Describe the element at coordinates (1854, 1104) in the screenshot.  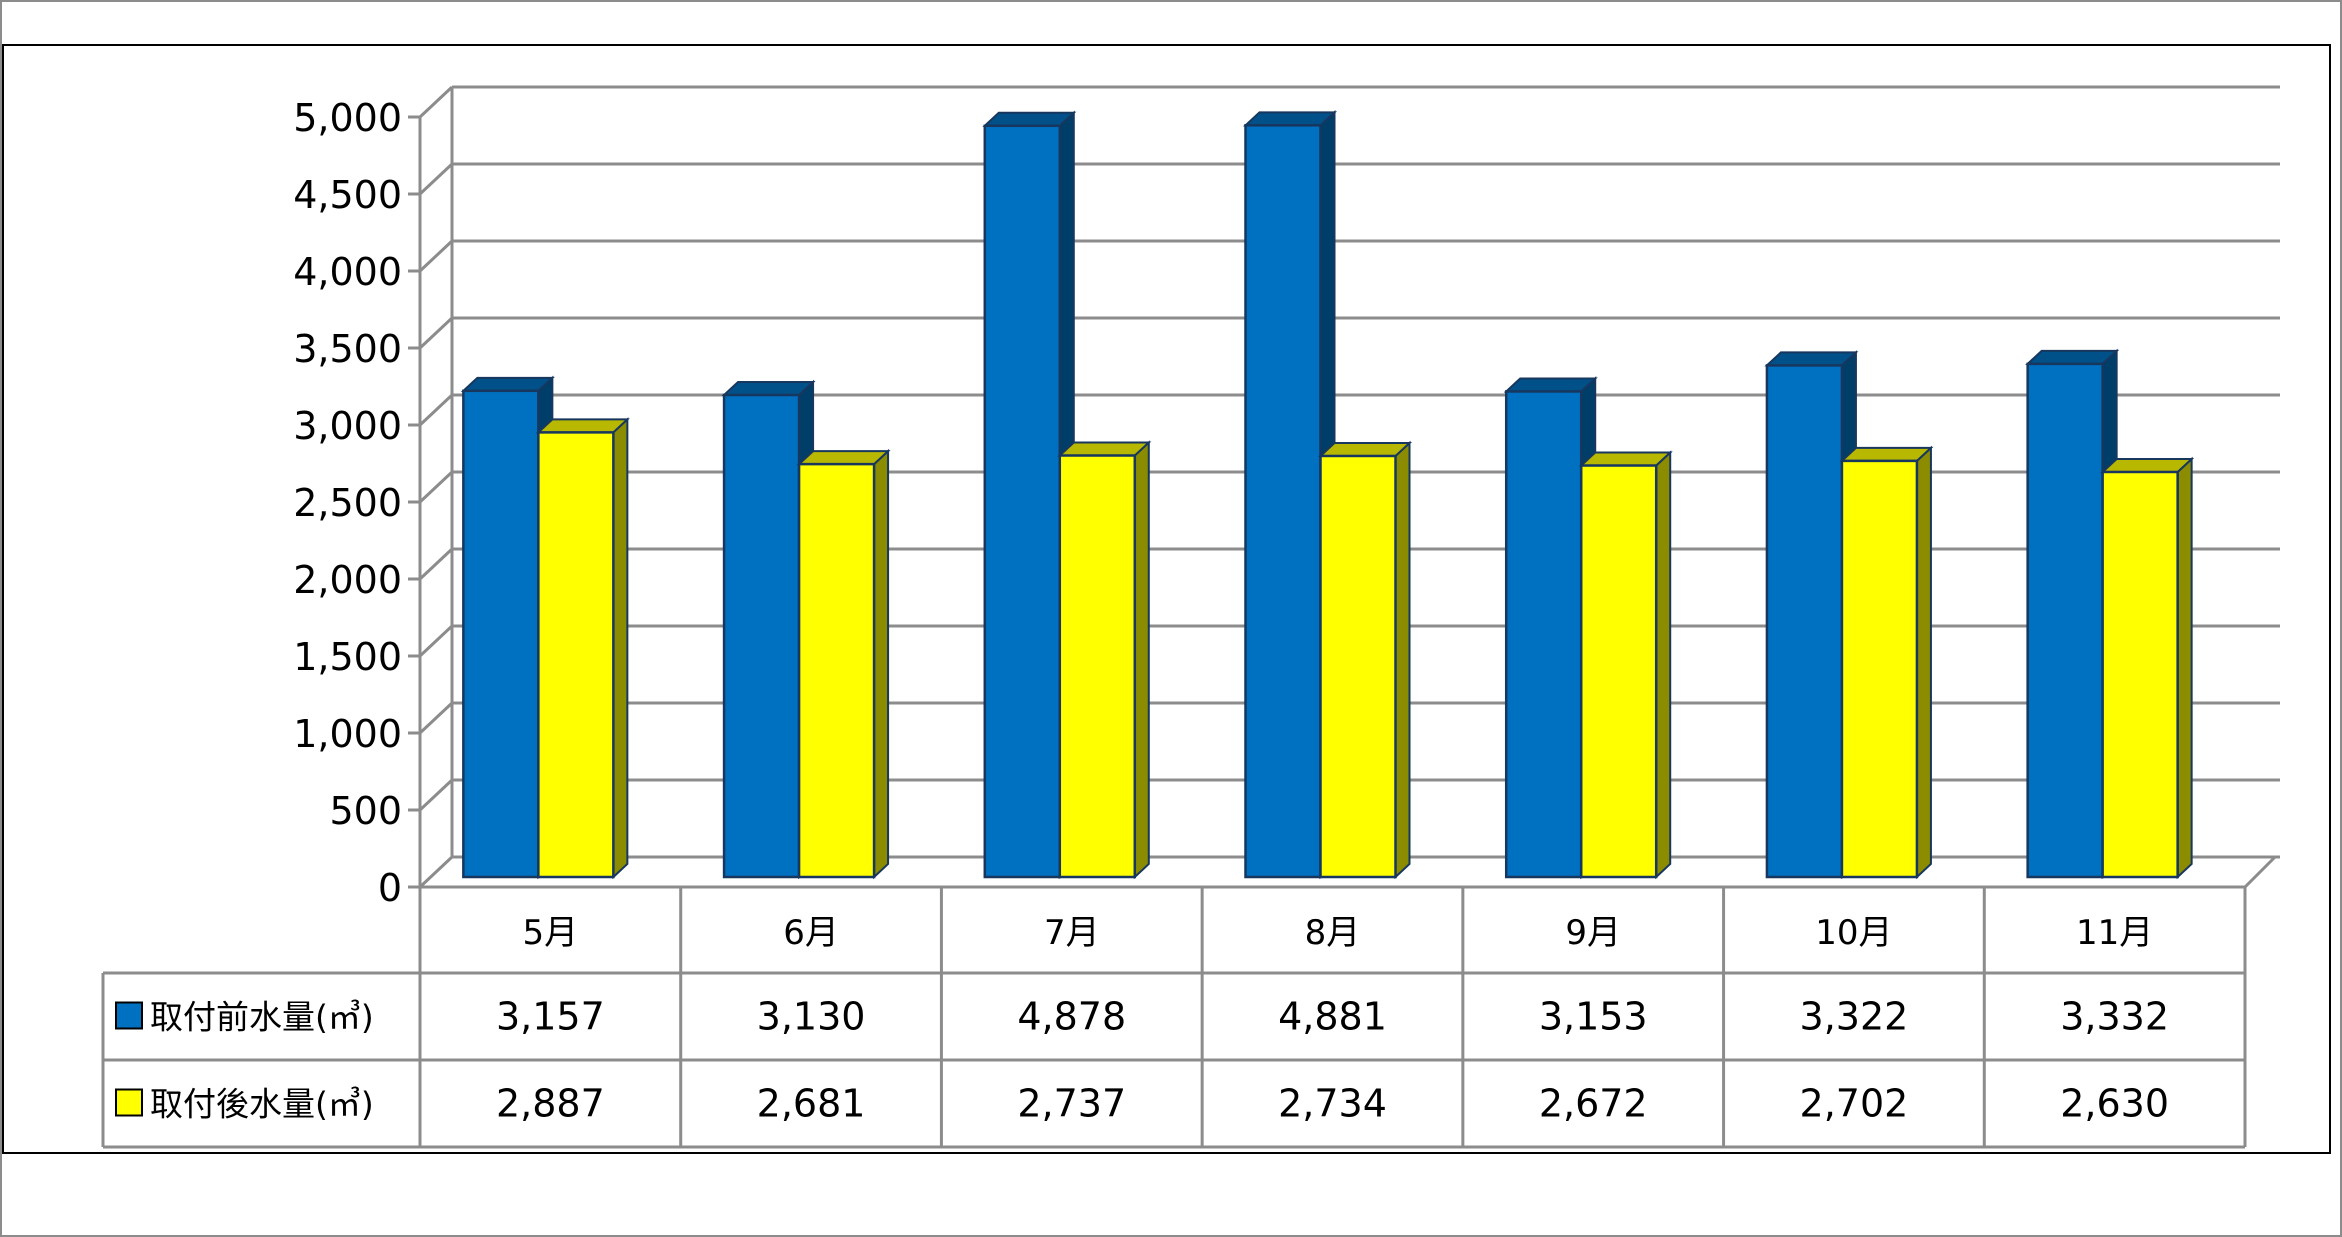
I see `table-cell-value: 2,702` at that location.